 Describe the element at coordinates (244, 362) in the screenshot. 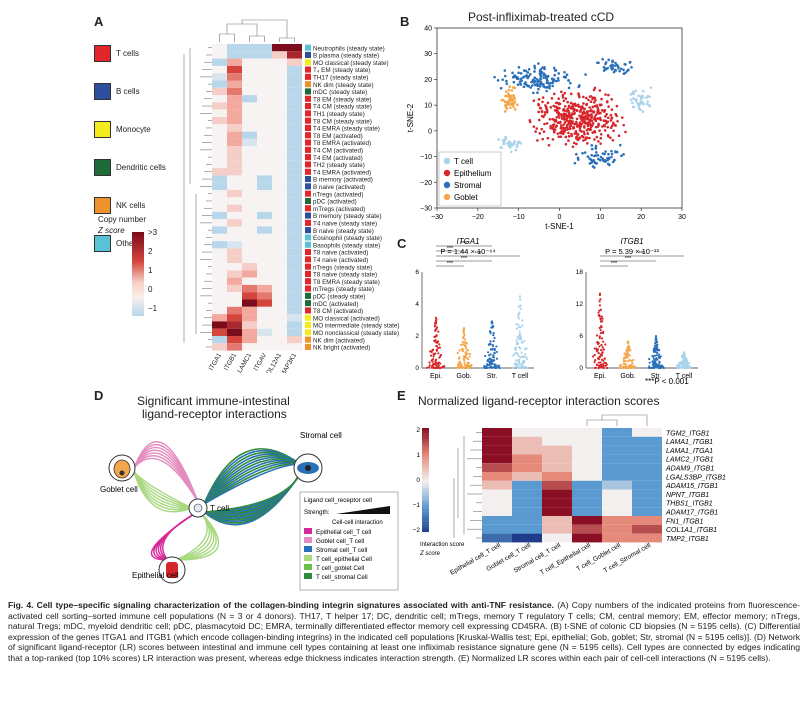

I see `heatmap-a-col-label: LAMC1` at that location.